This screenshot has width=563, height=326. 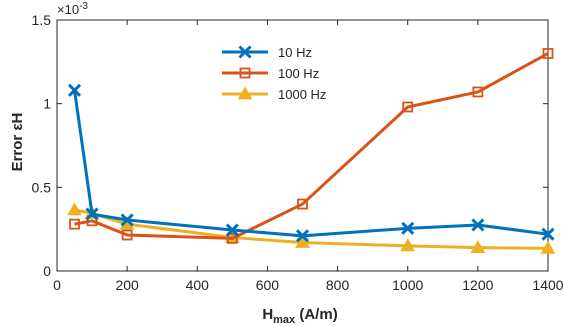 I want to click on y-tick-label: 1.5, so click(x=42, y=20).